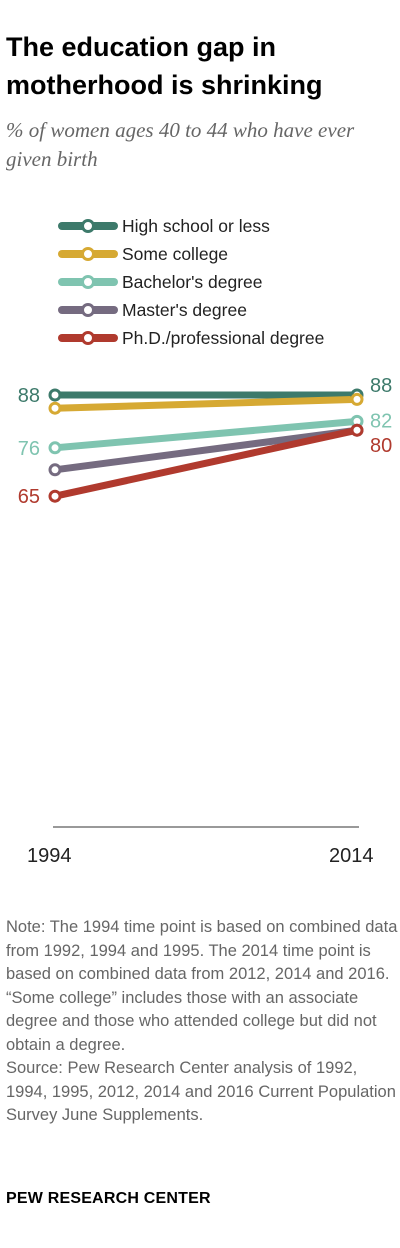 The height and width of the screenshot is (1248, 400). I want to click on data-label-ph-d-professional-degree-2014: 80, so click(381, 446).